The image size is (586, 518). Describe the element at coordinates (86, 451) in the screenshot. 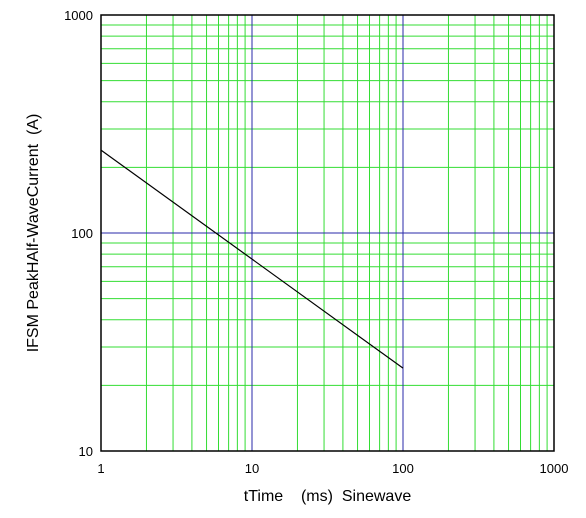

I see `y-tick-label: 10` at that location.